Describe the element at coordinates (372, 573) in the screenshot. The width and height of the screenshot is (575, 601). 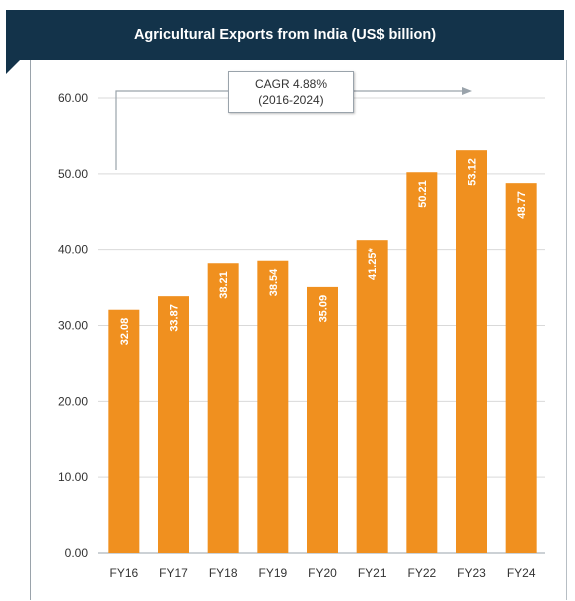
I see `x-tick-label: FY21` at that location.